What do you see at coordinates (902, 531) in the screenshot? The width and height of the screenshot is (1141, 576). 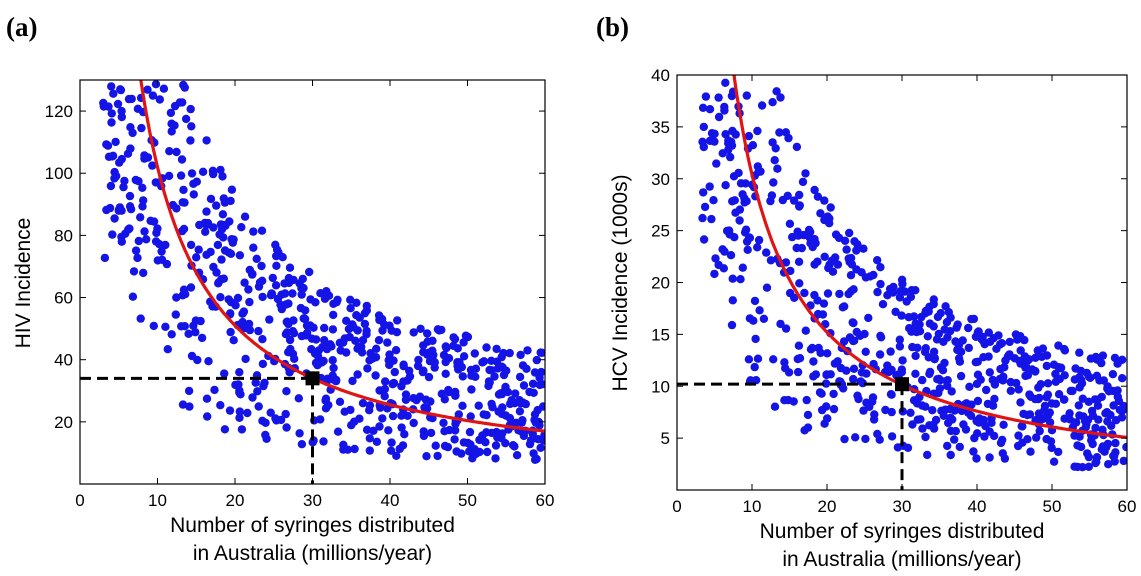 I see `x-axis-title: Number of syringes distributed` at bounding box center [902, 531].